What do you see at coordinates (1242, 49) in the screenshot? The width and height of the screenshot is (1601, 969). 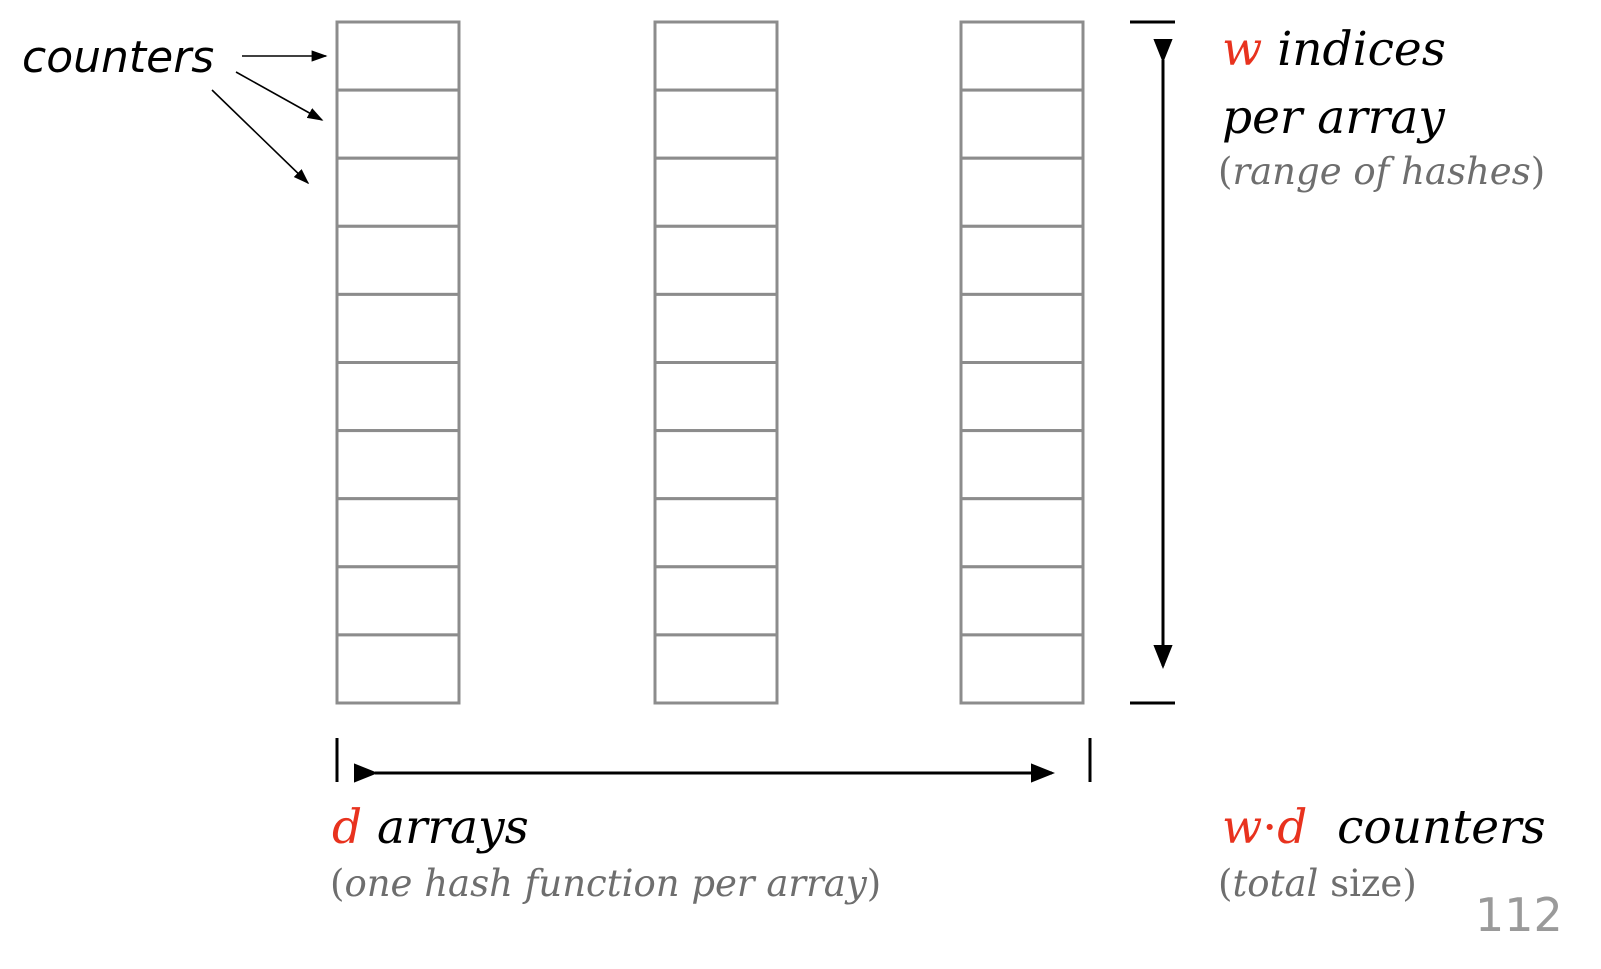 I see `w-variable: w` at bounding box center [1242, 49].